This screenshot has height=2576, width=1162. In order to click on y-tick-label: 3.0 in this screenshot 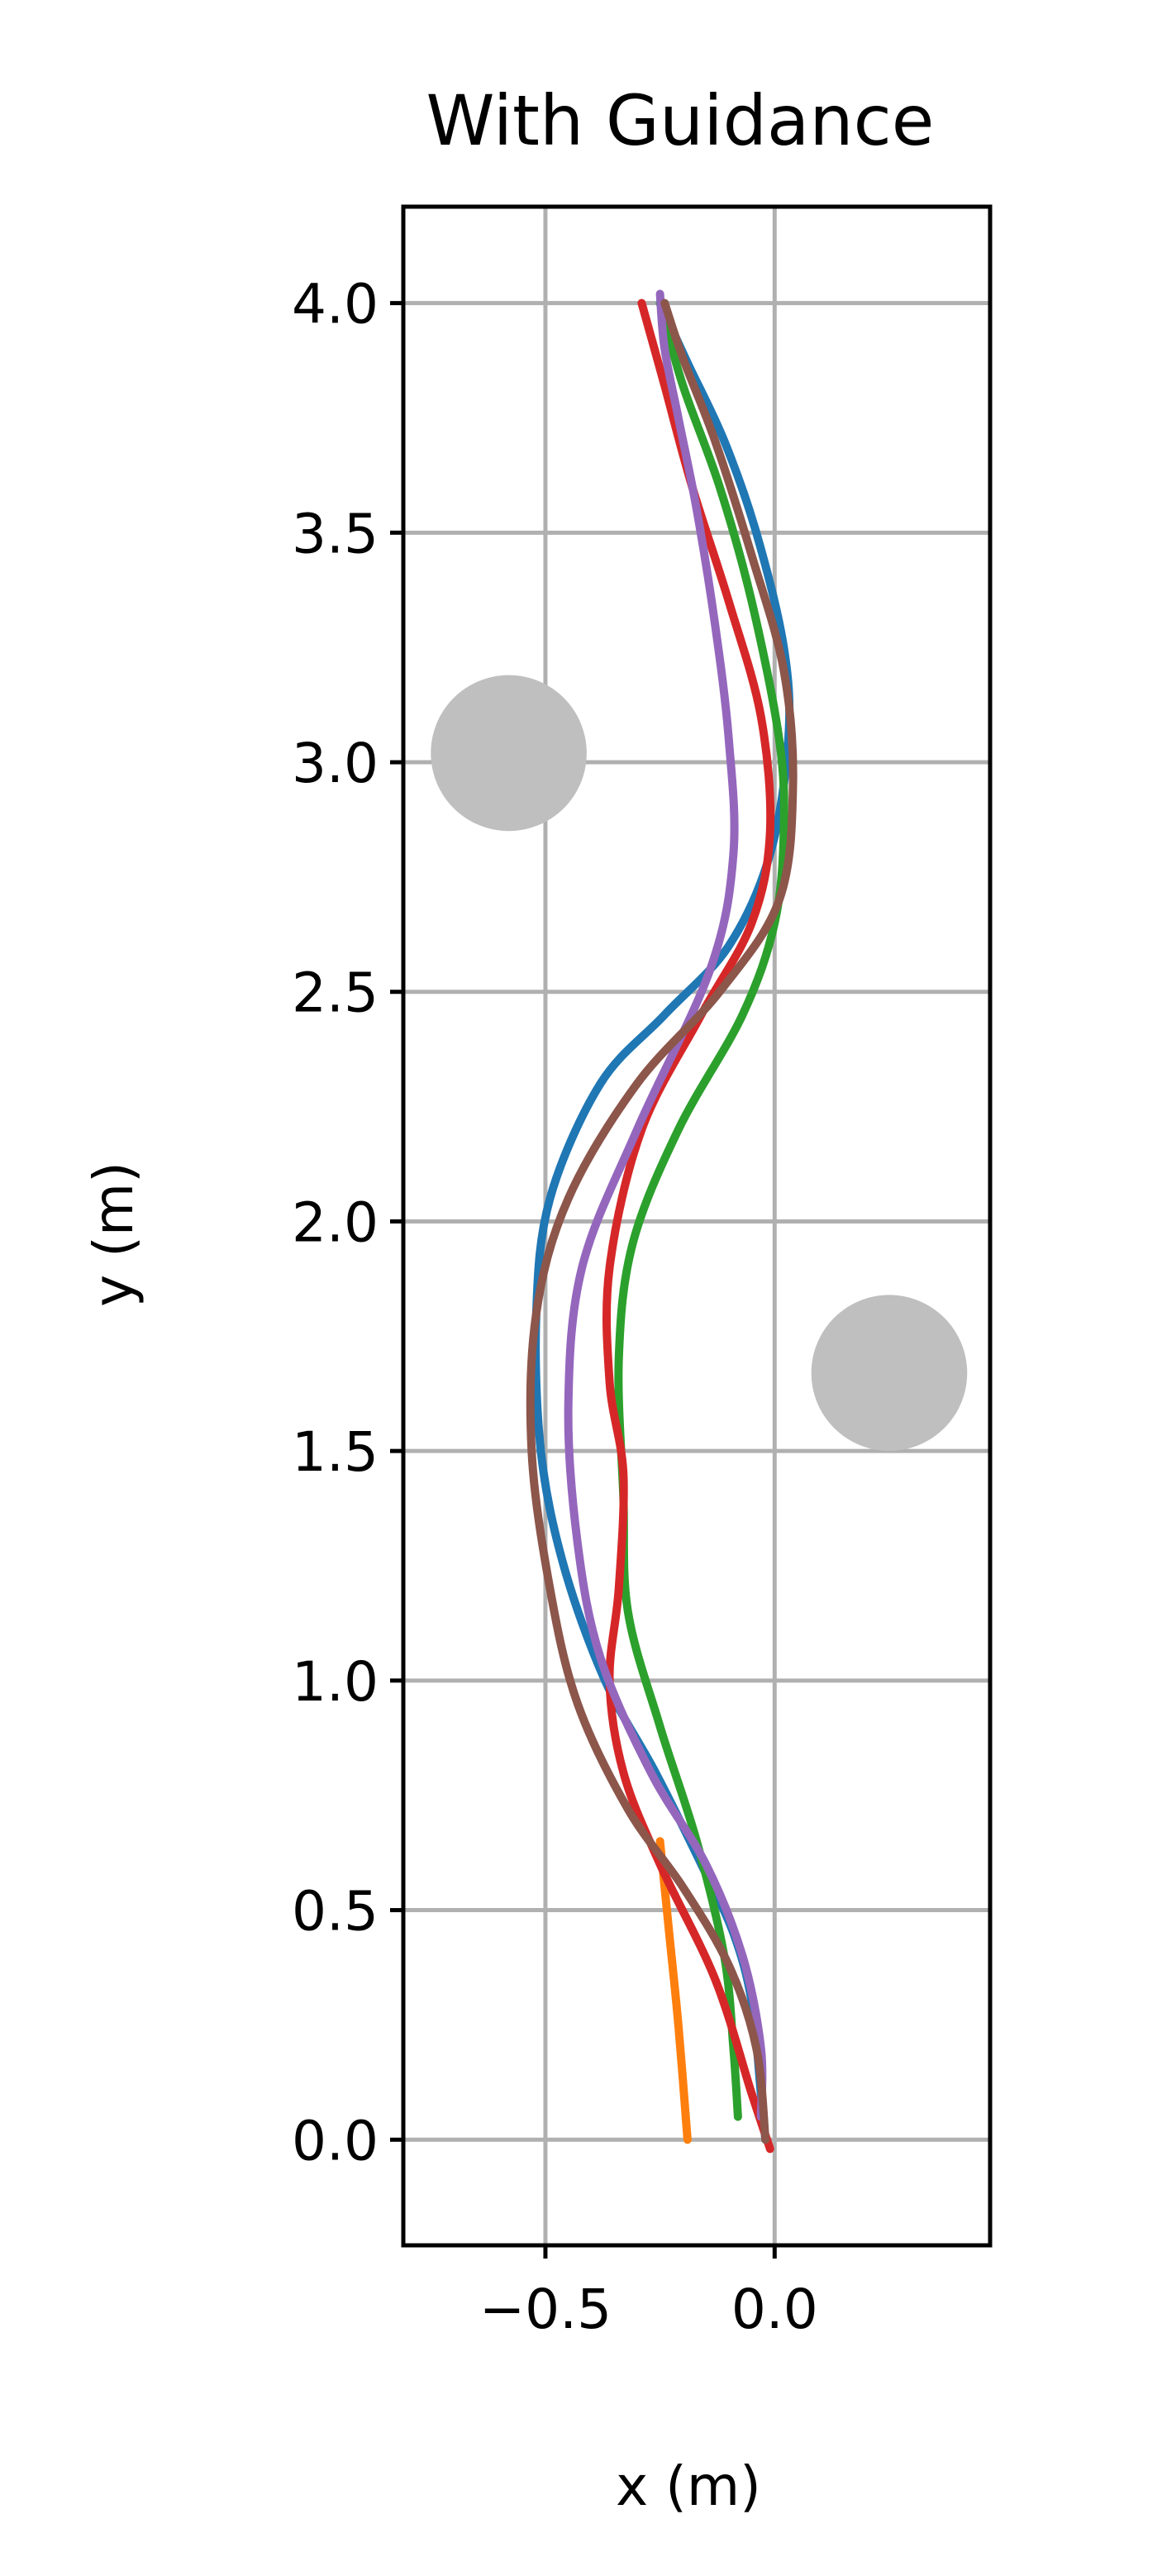, I will do `click(335, 763)`.